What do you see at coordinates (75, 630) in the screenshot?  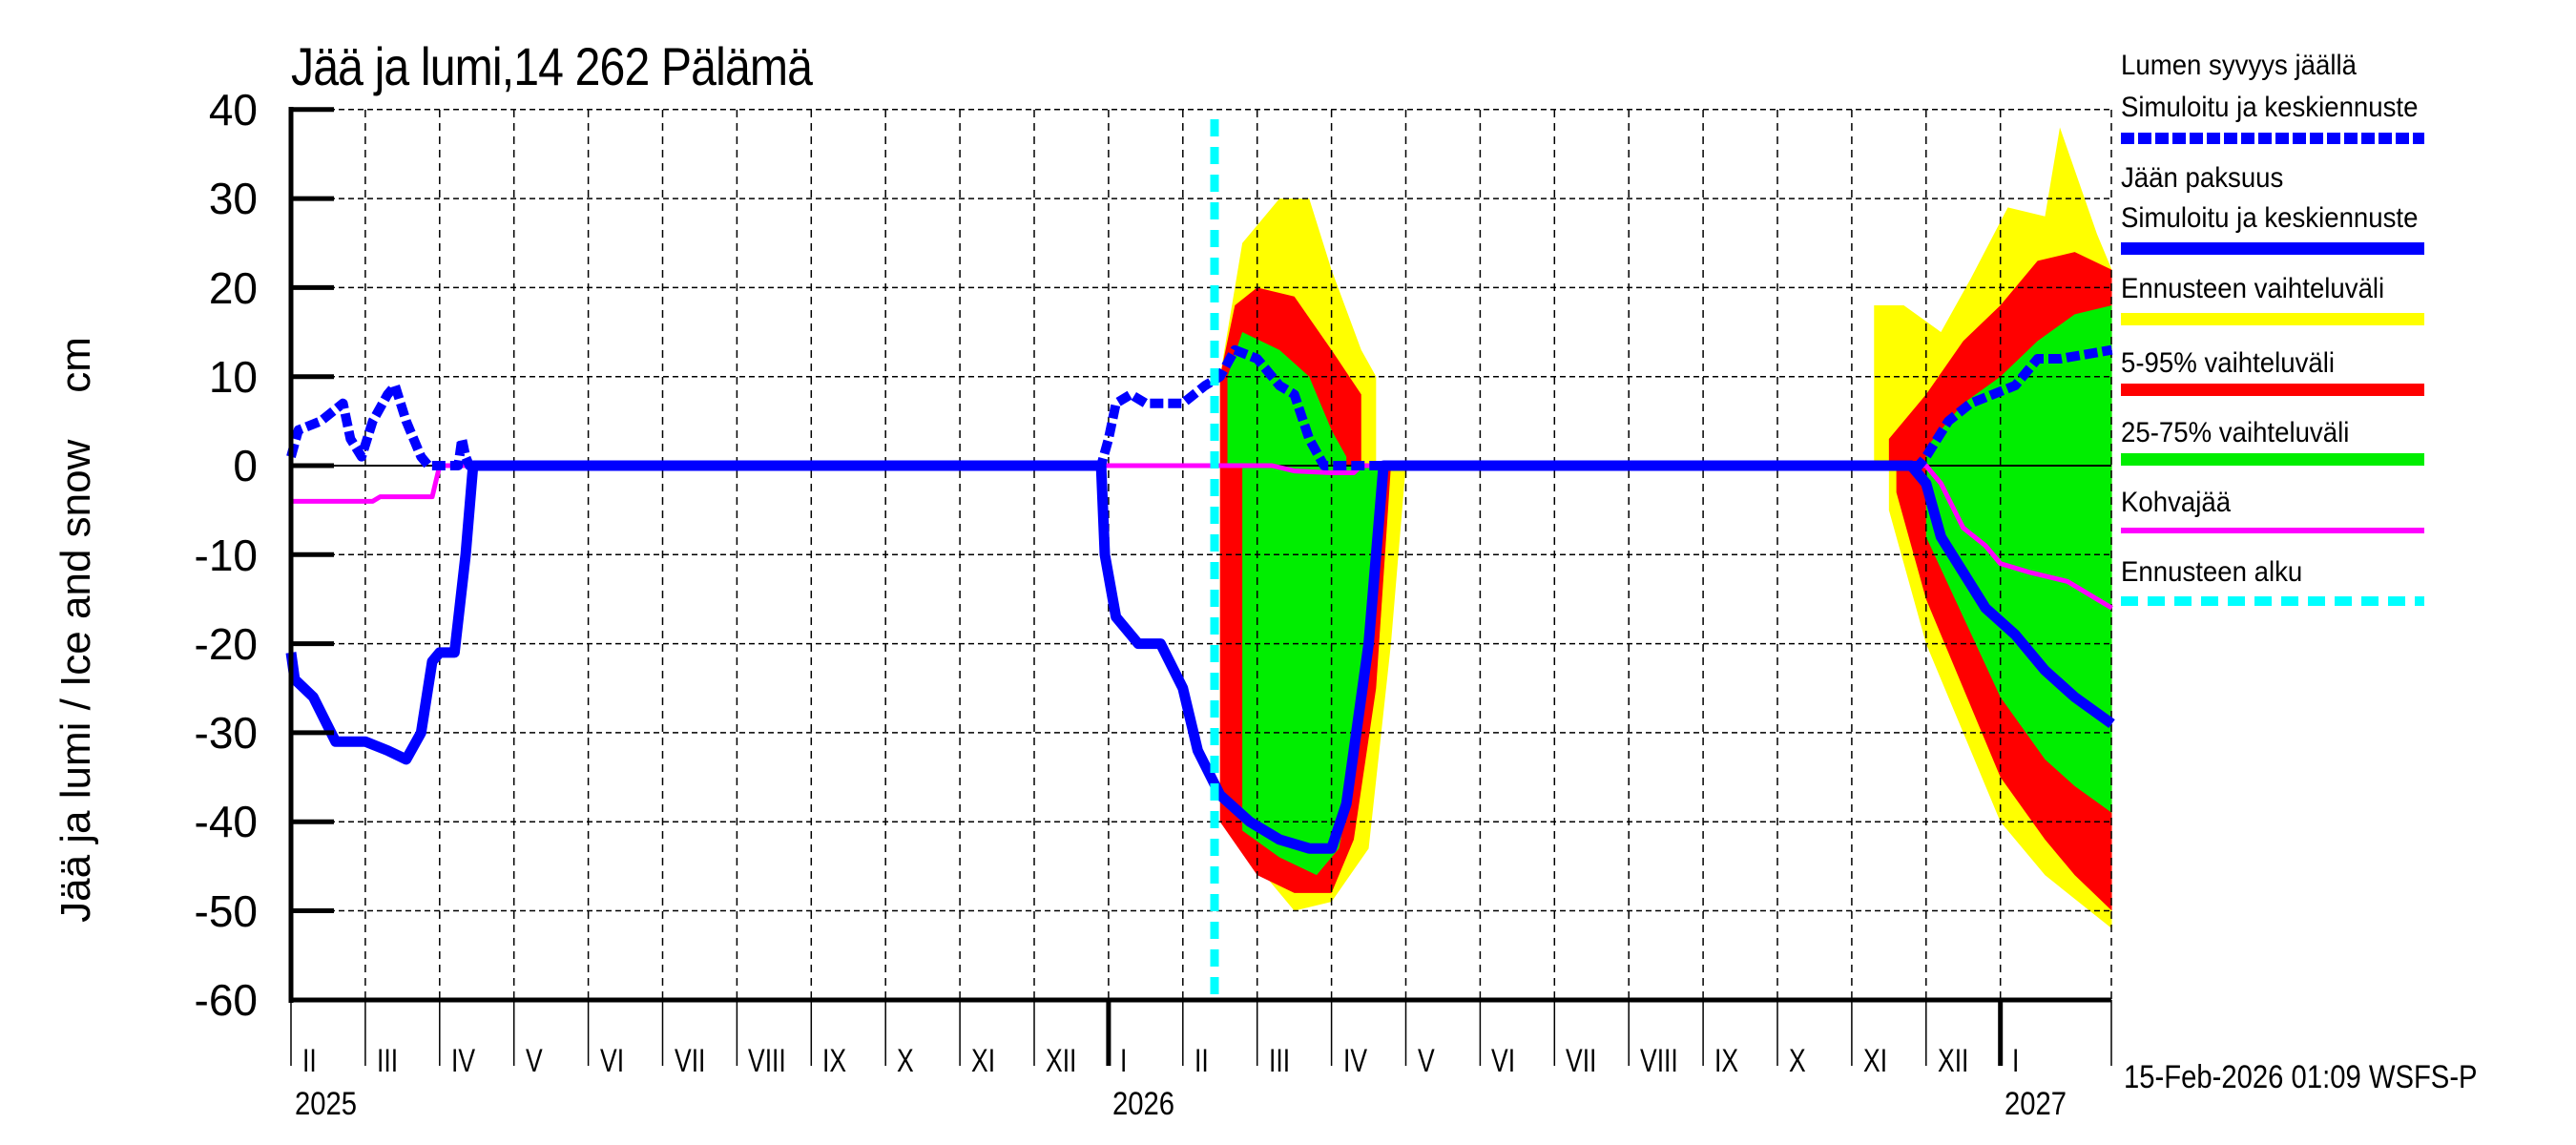 I see `y-axis-label: Jää ja lumi / Ice and snow cm` at bounding box center [75, 630].